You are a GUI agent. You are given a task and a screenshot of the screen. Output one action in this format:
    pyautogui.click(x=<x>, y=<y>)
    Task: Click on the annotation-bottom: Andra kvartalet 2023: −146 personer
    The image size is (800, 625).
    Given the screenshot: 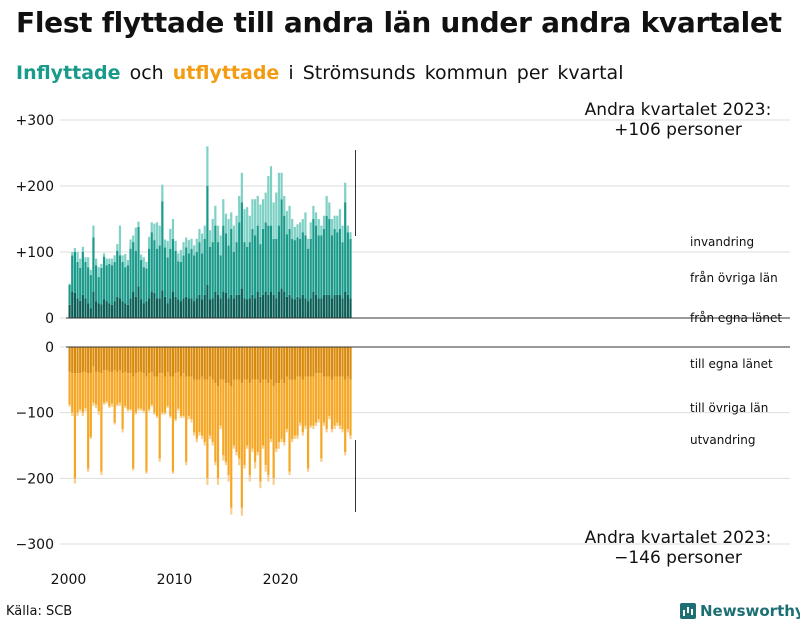 What is the action you would take?
    pyautogui.click(x=678, y=548)
    